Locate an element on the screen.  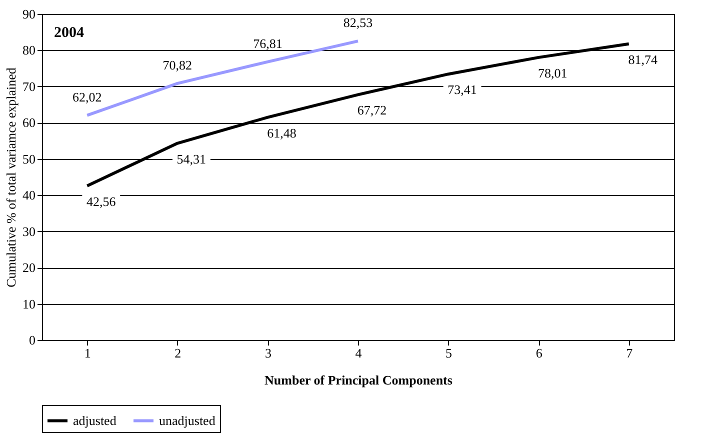
y-tick-label: 90 is located at coordinates (29, 14).